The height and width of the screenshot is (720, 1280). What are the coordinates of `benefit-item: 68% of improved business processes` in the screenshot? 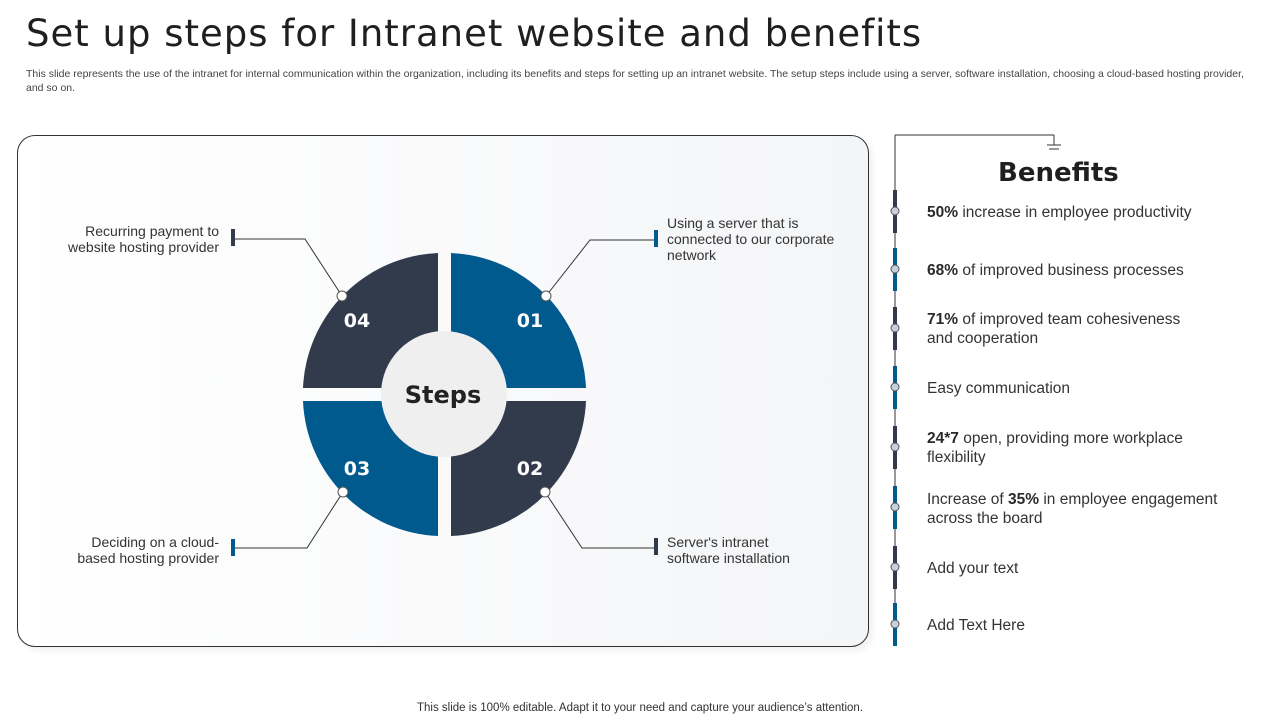 It's located at (1055, 270).